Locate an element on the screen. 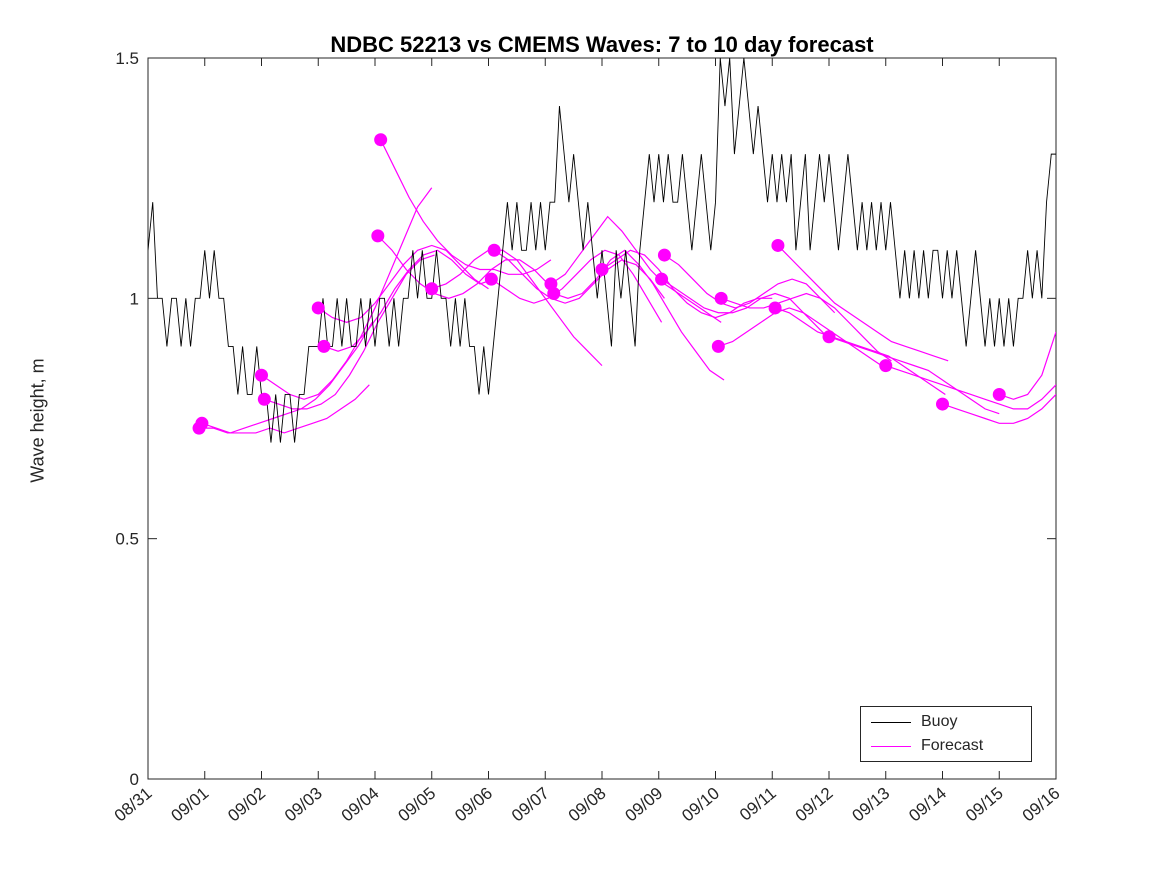 This screenshot has width=1167, height=875. svg-text: 1.5 is located at coordinates (127, 58).